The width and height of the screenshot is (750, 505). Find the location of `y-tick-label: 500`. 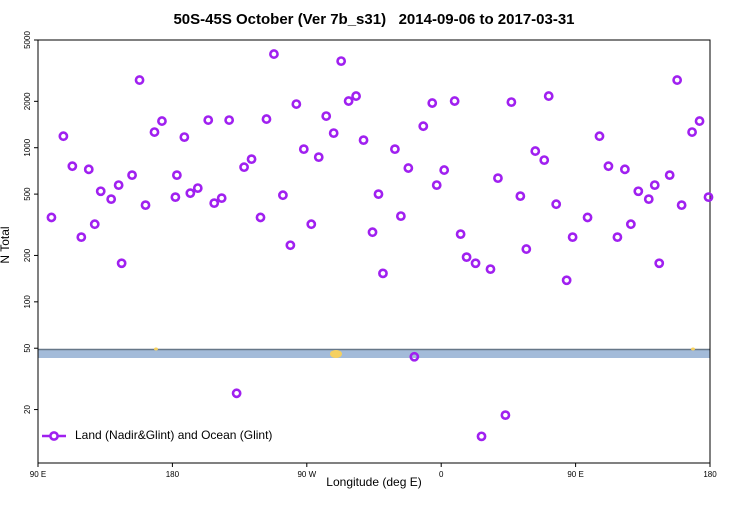

y-tick-label: 500 is located at coordinates (27, 194).